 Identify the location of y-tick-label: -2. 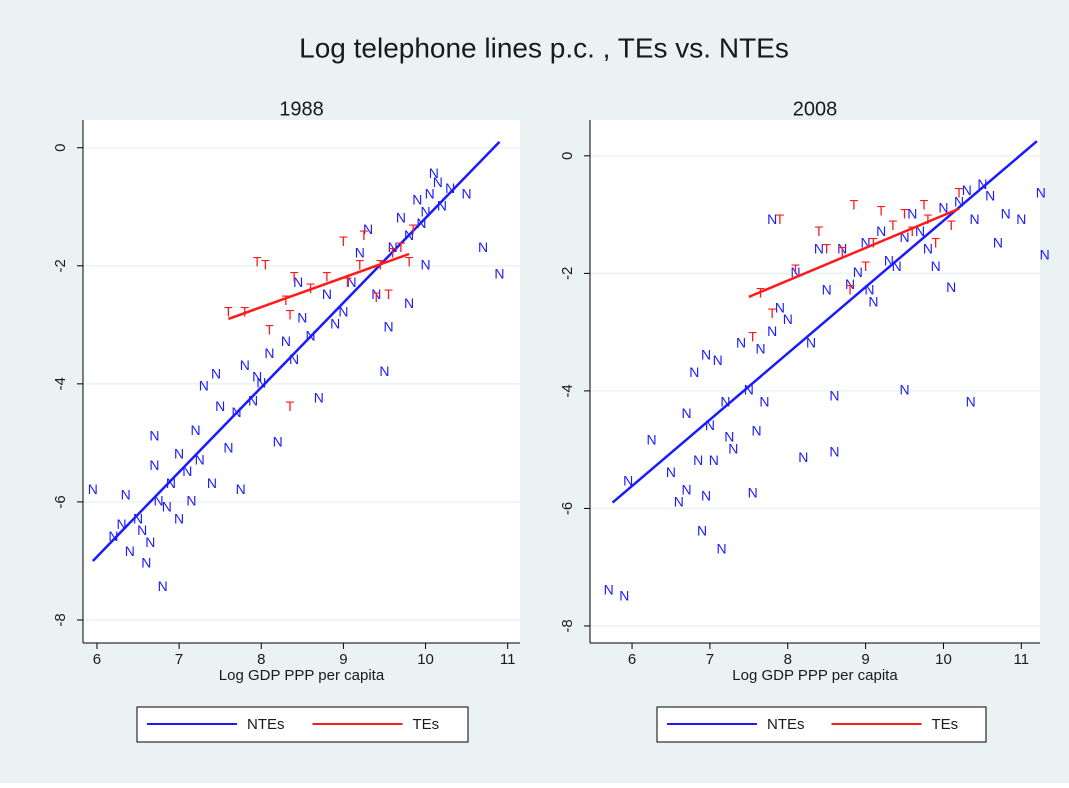
(567, 273).